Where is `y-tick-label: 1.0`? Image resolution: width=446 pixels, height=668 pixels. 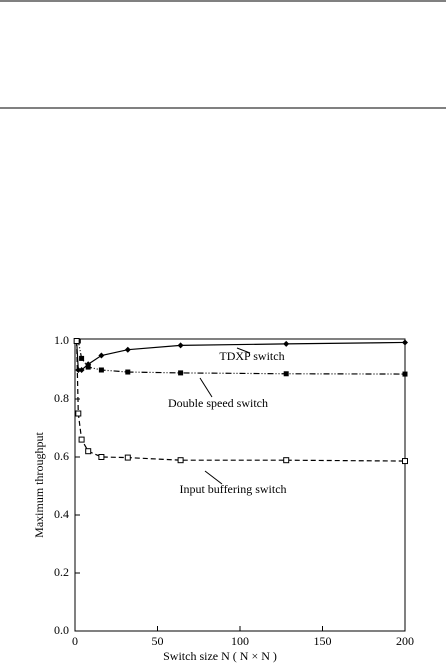
y-tick-label: 1.0 is located at coordinates (61, 340).